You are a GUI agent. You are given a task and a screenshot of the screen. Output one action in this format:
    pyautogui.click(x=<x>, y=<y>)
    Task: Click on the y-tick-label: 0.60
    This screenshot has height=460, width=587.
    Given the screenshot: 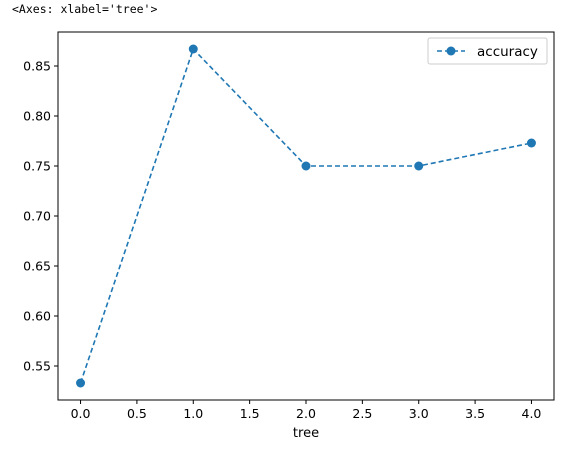 What is the action you would take?
    pyautogui.click(x=37, y=316)
    